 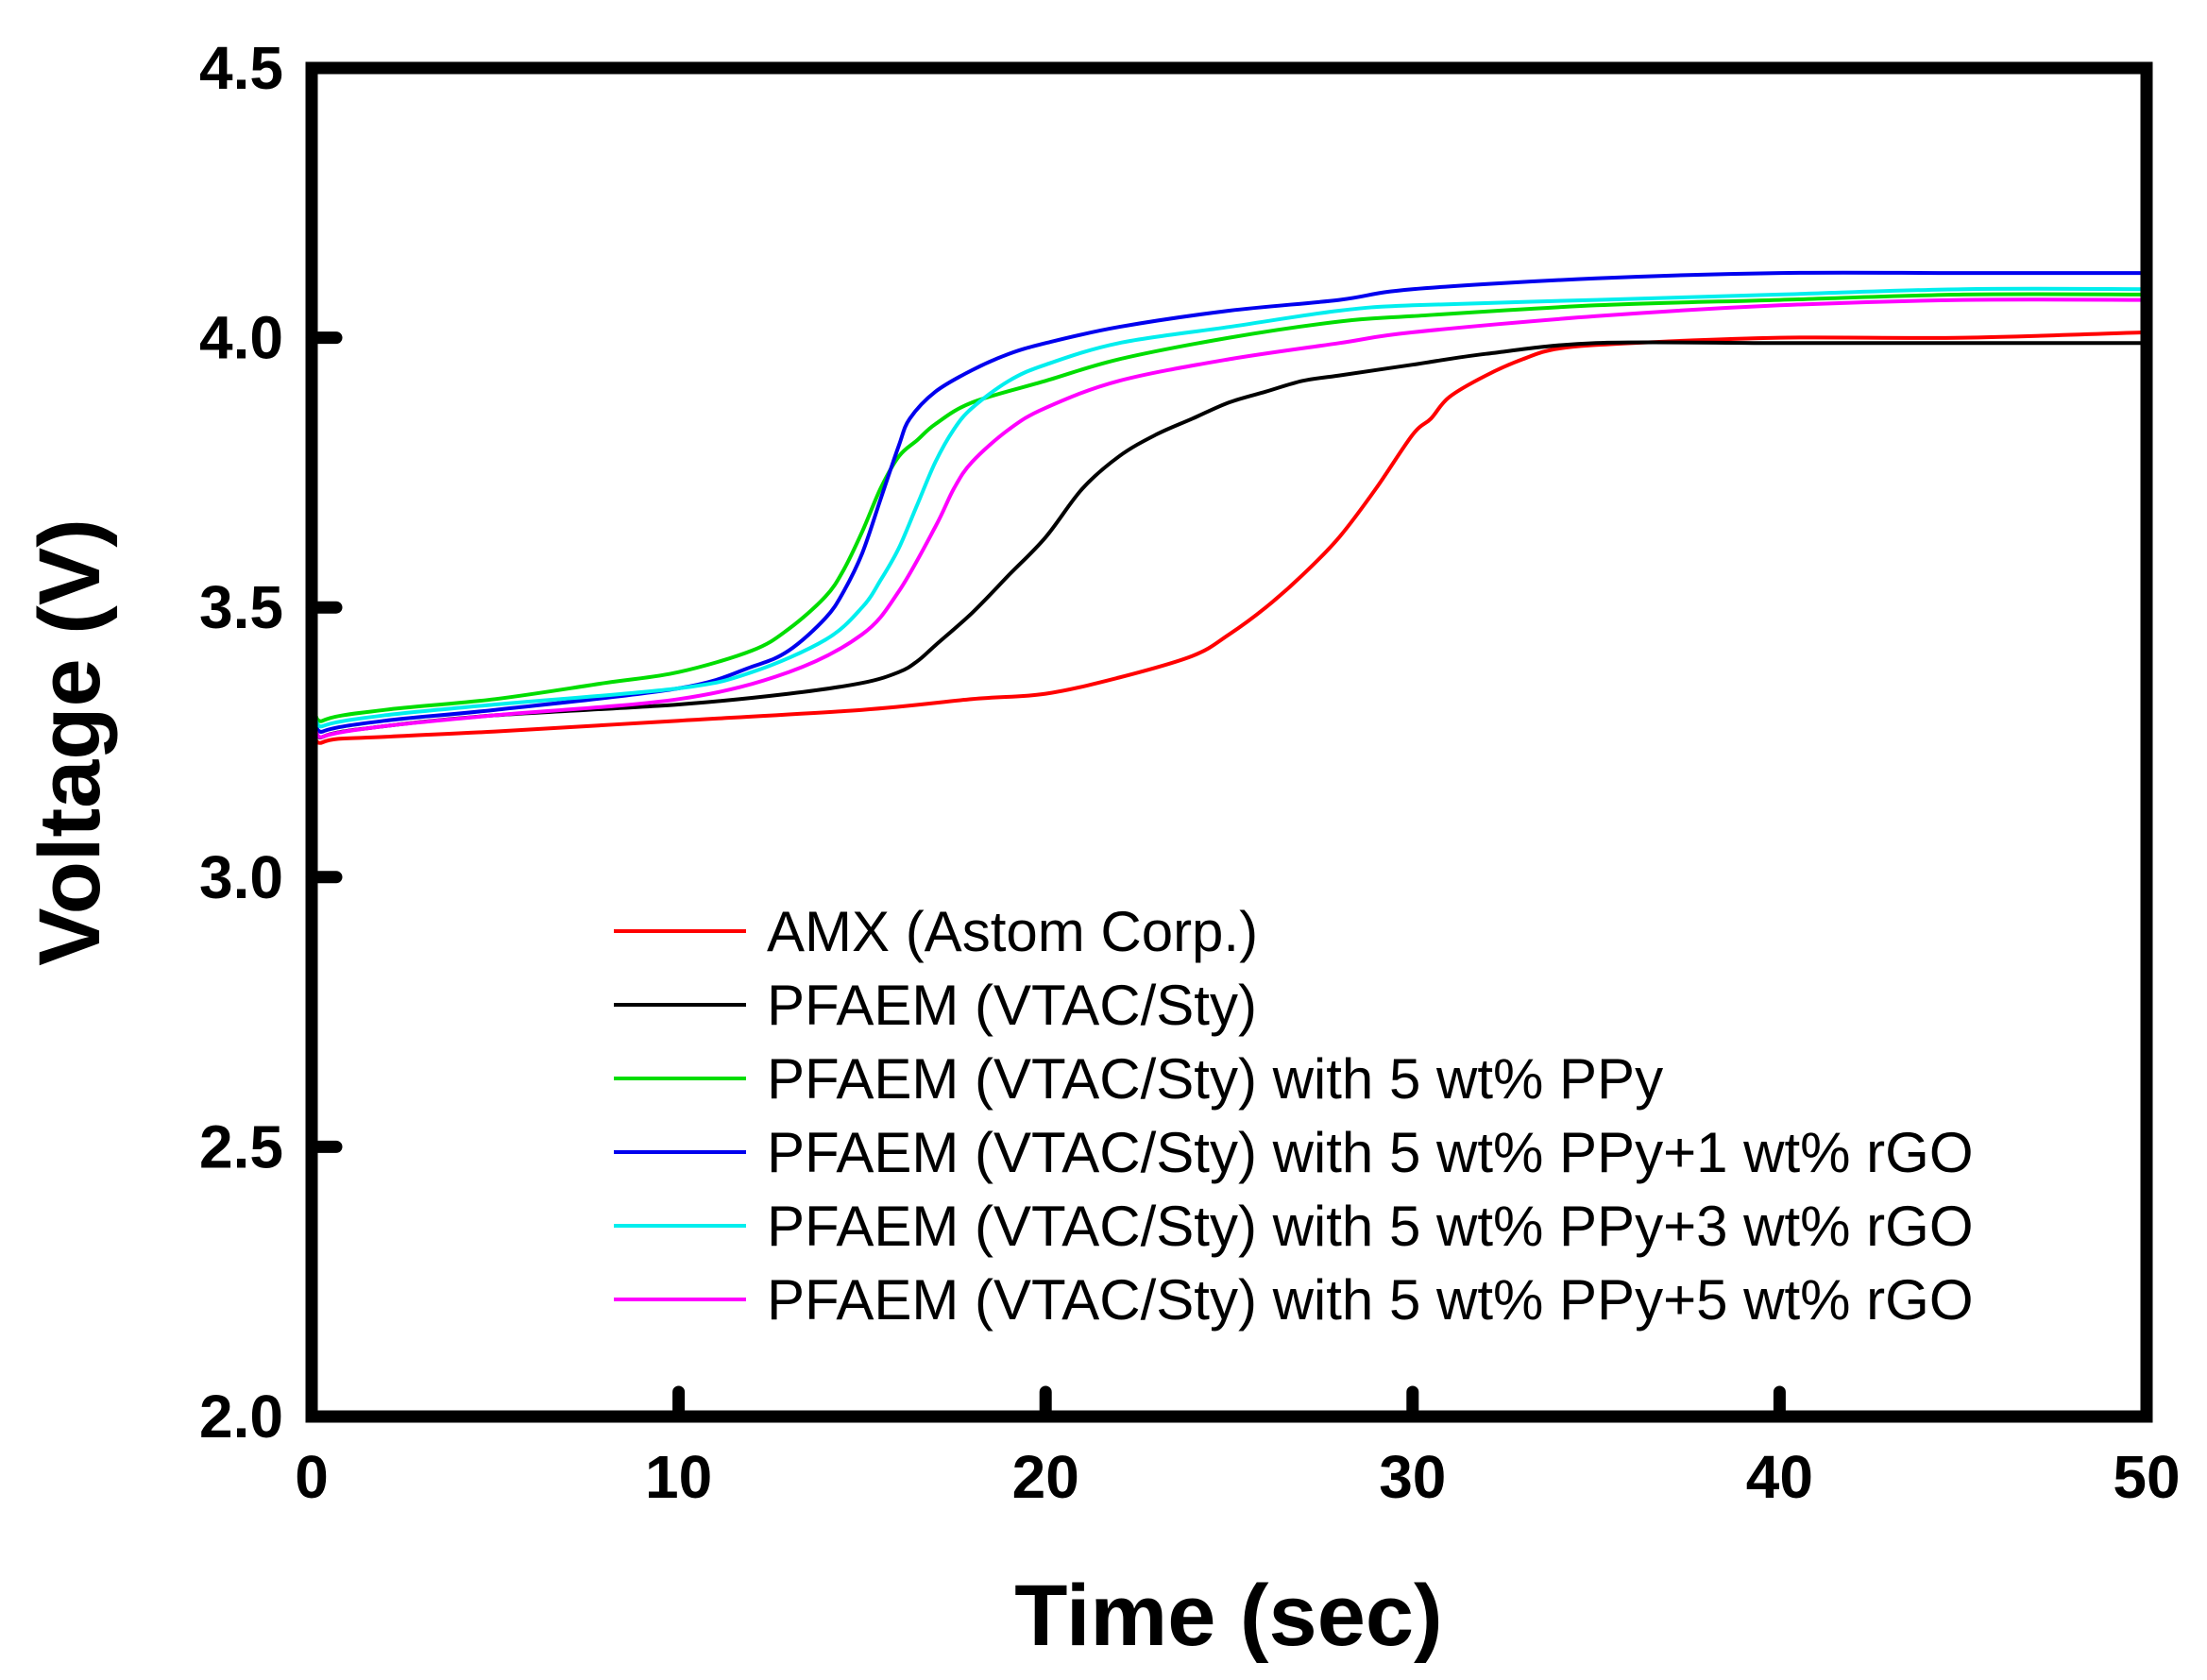 What do you see at coordinates (241, 1146) in the screenshot?
I see `y-tick-label: 2.5` at bounding box center [241, 1146].